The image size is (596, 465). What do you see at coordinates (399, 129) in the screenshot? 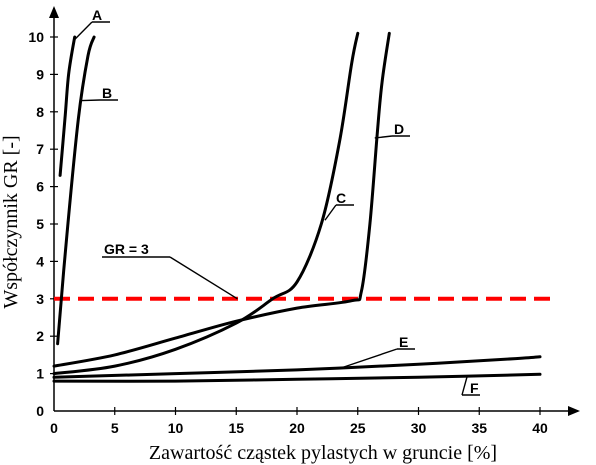
I see `curve-label-d: D` at bounding box center [399, 129].